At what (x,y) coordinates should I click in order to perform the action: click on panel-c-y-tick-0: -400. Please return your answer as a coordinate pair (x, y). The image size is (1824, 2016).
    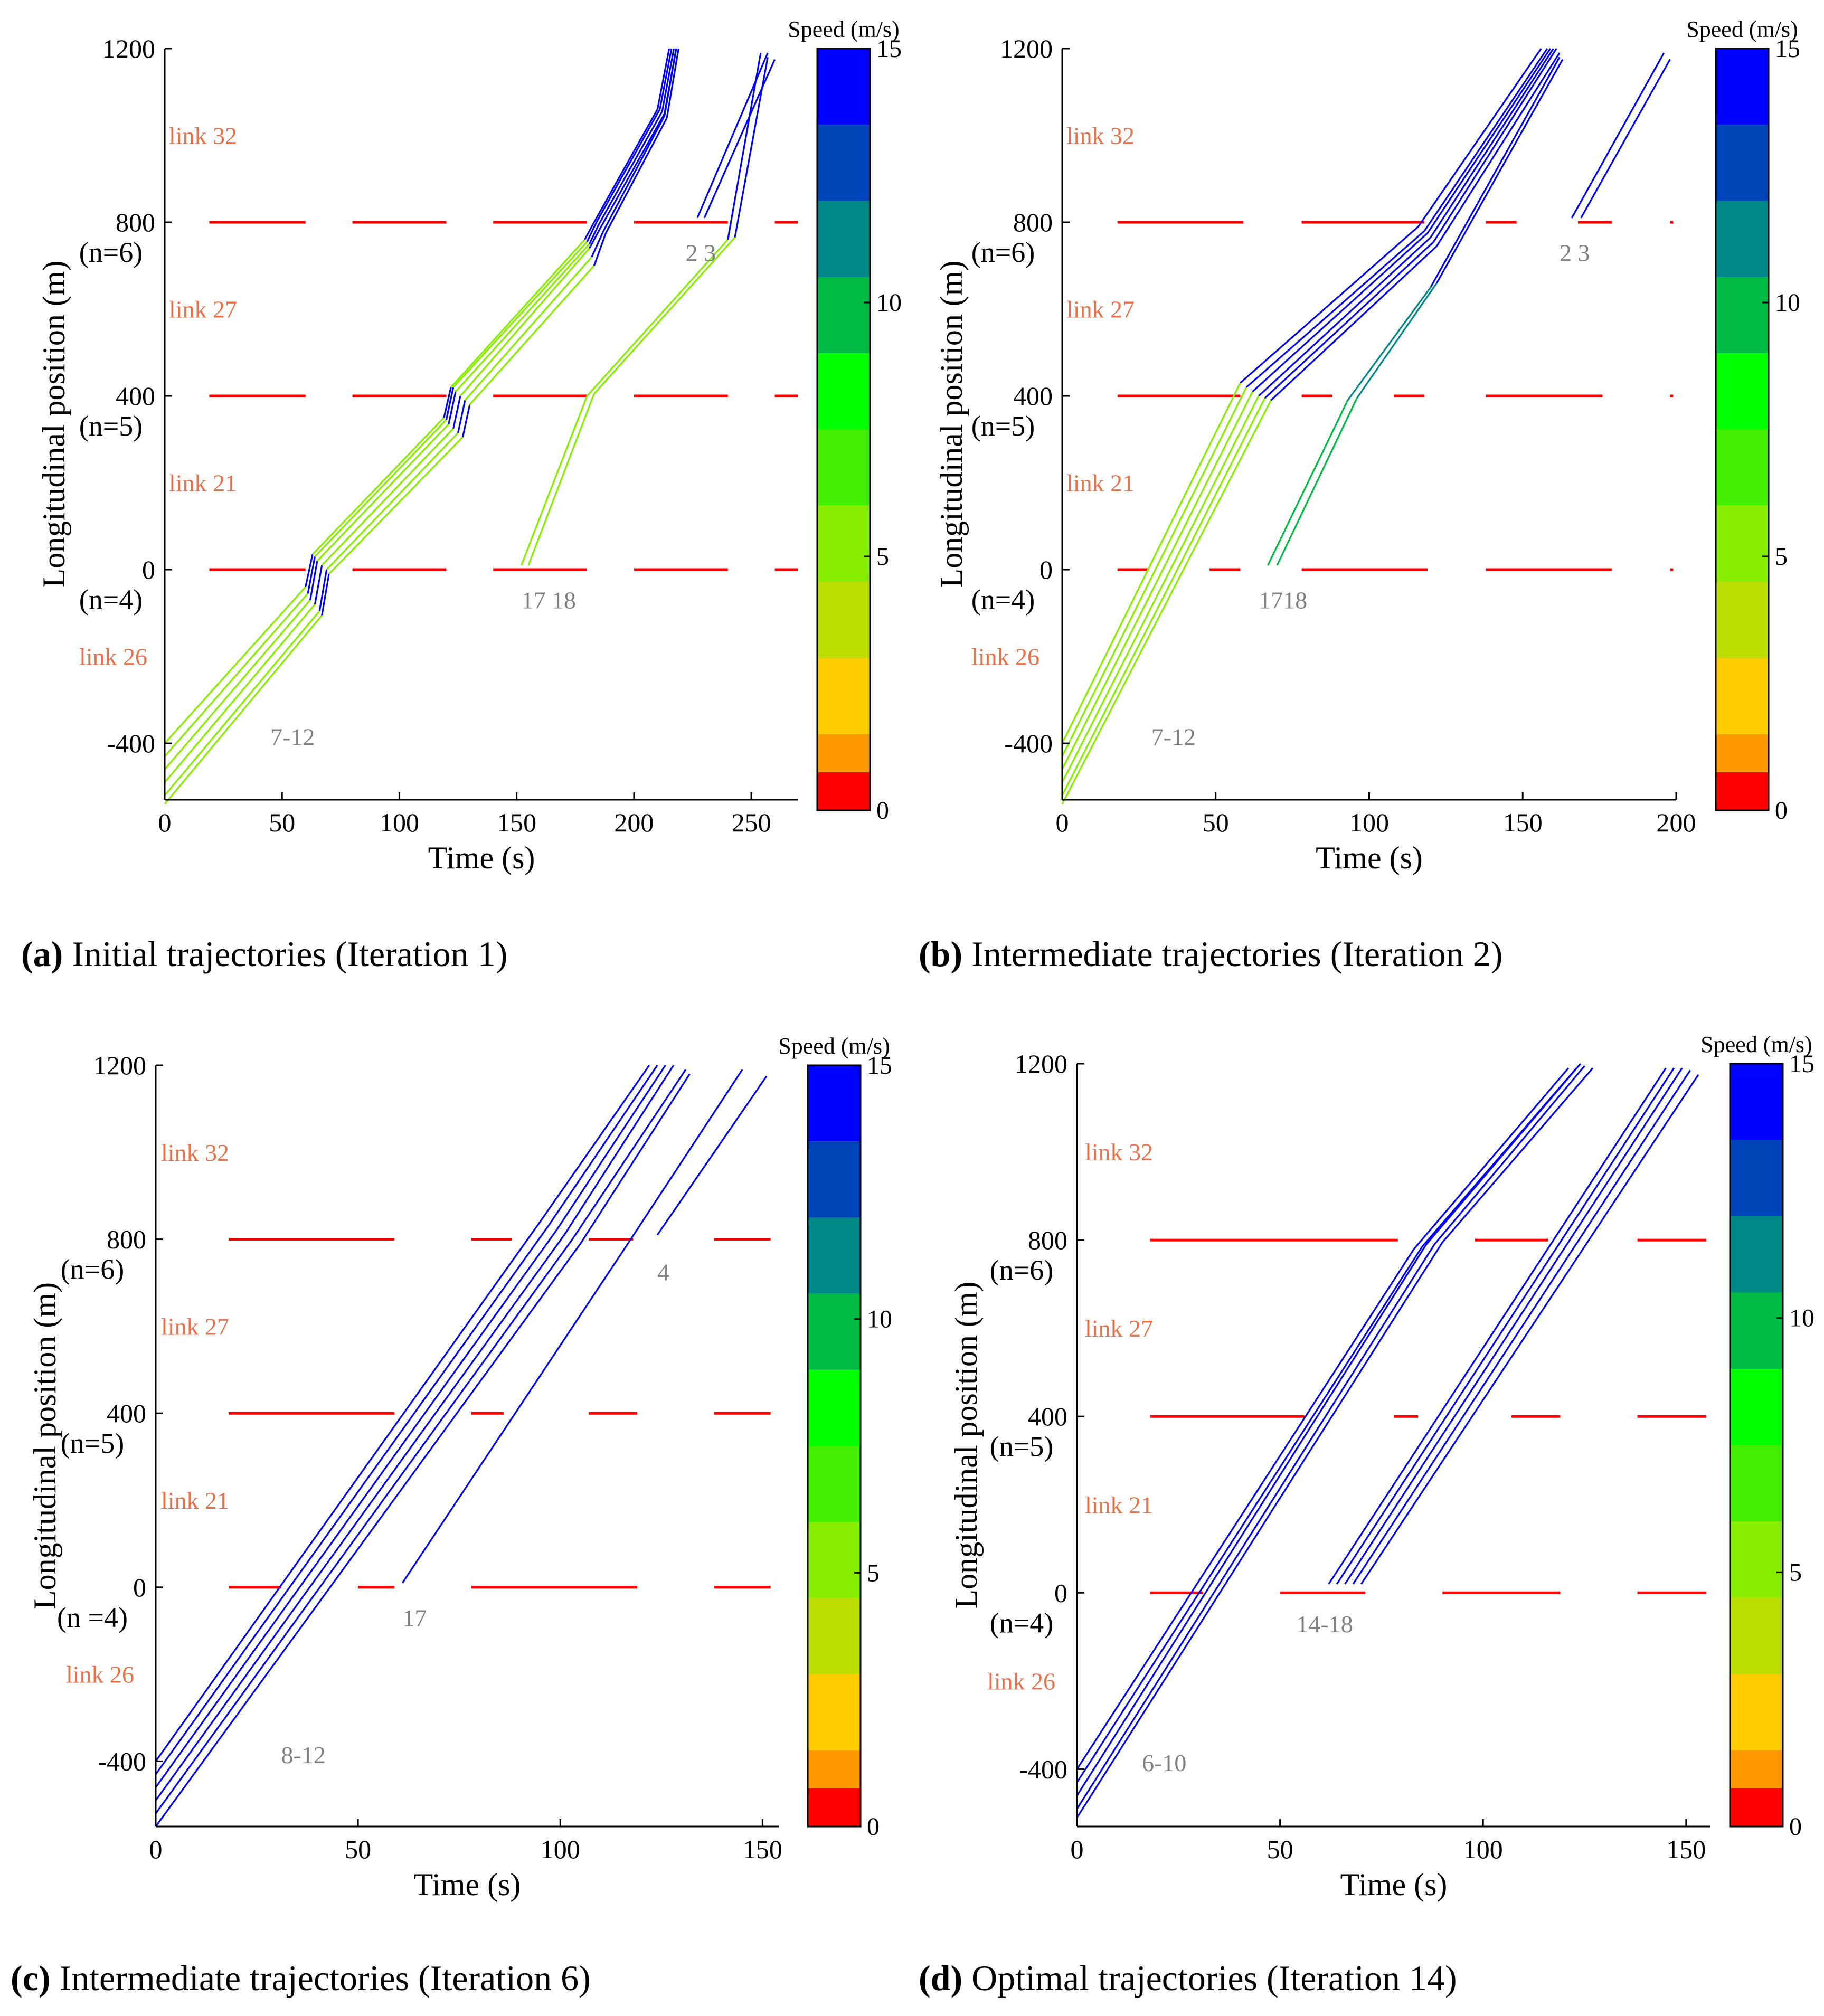
    Looking at the image, I should click on (122, 1761).